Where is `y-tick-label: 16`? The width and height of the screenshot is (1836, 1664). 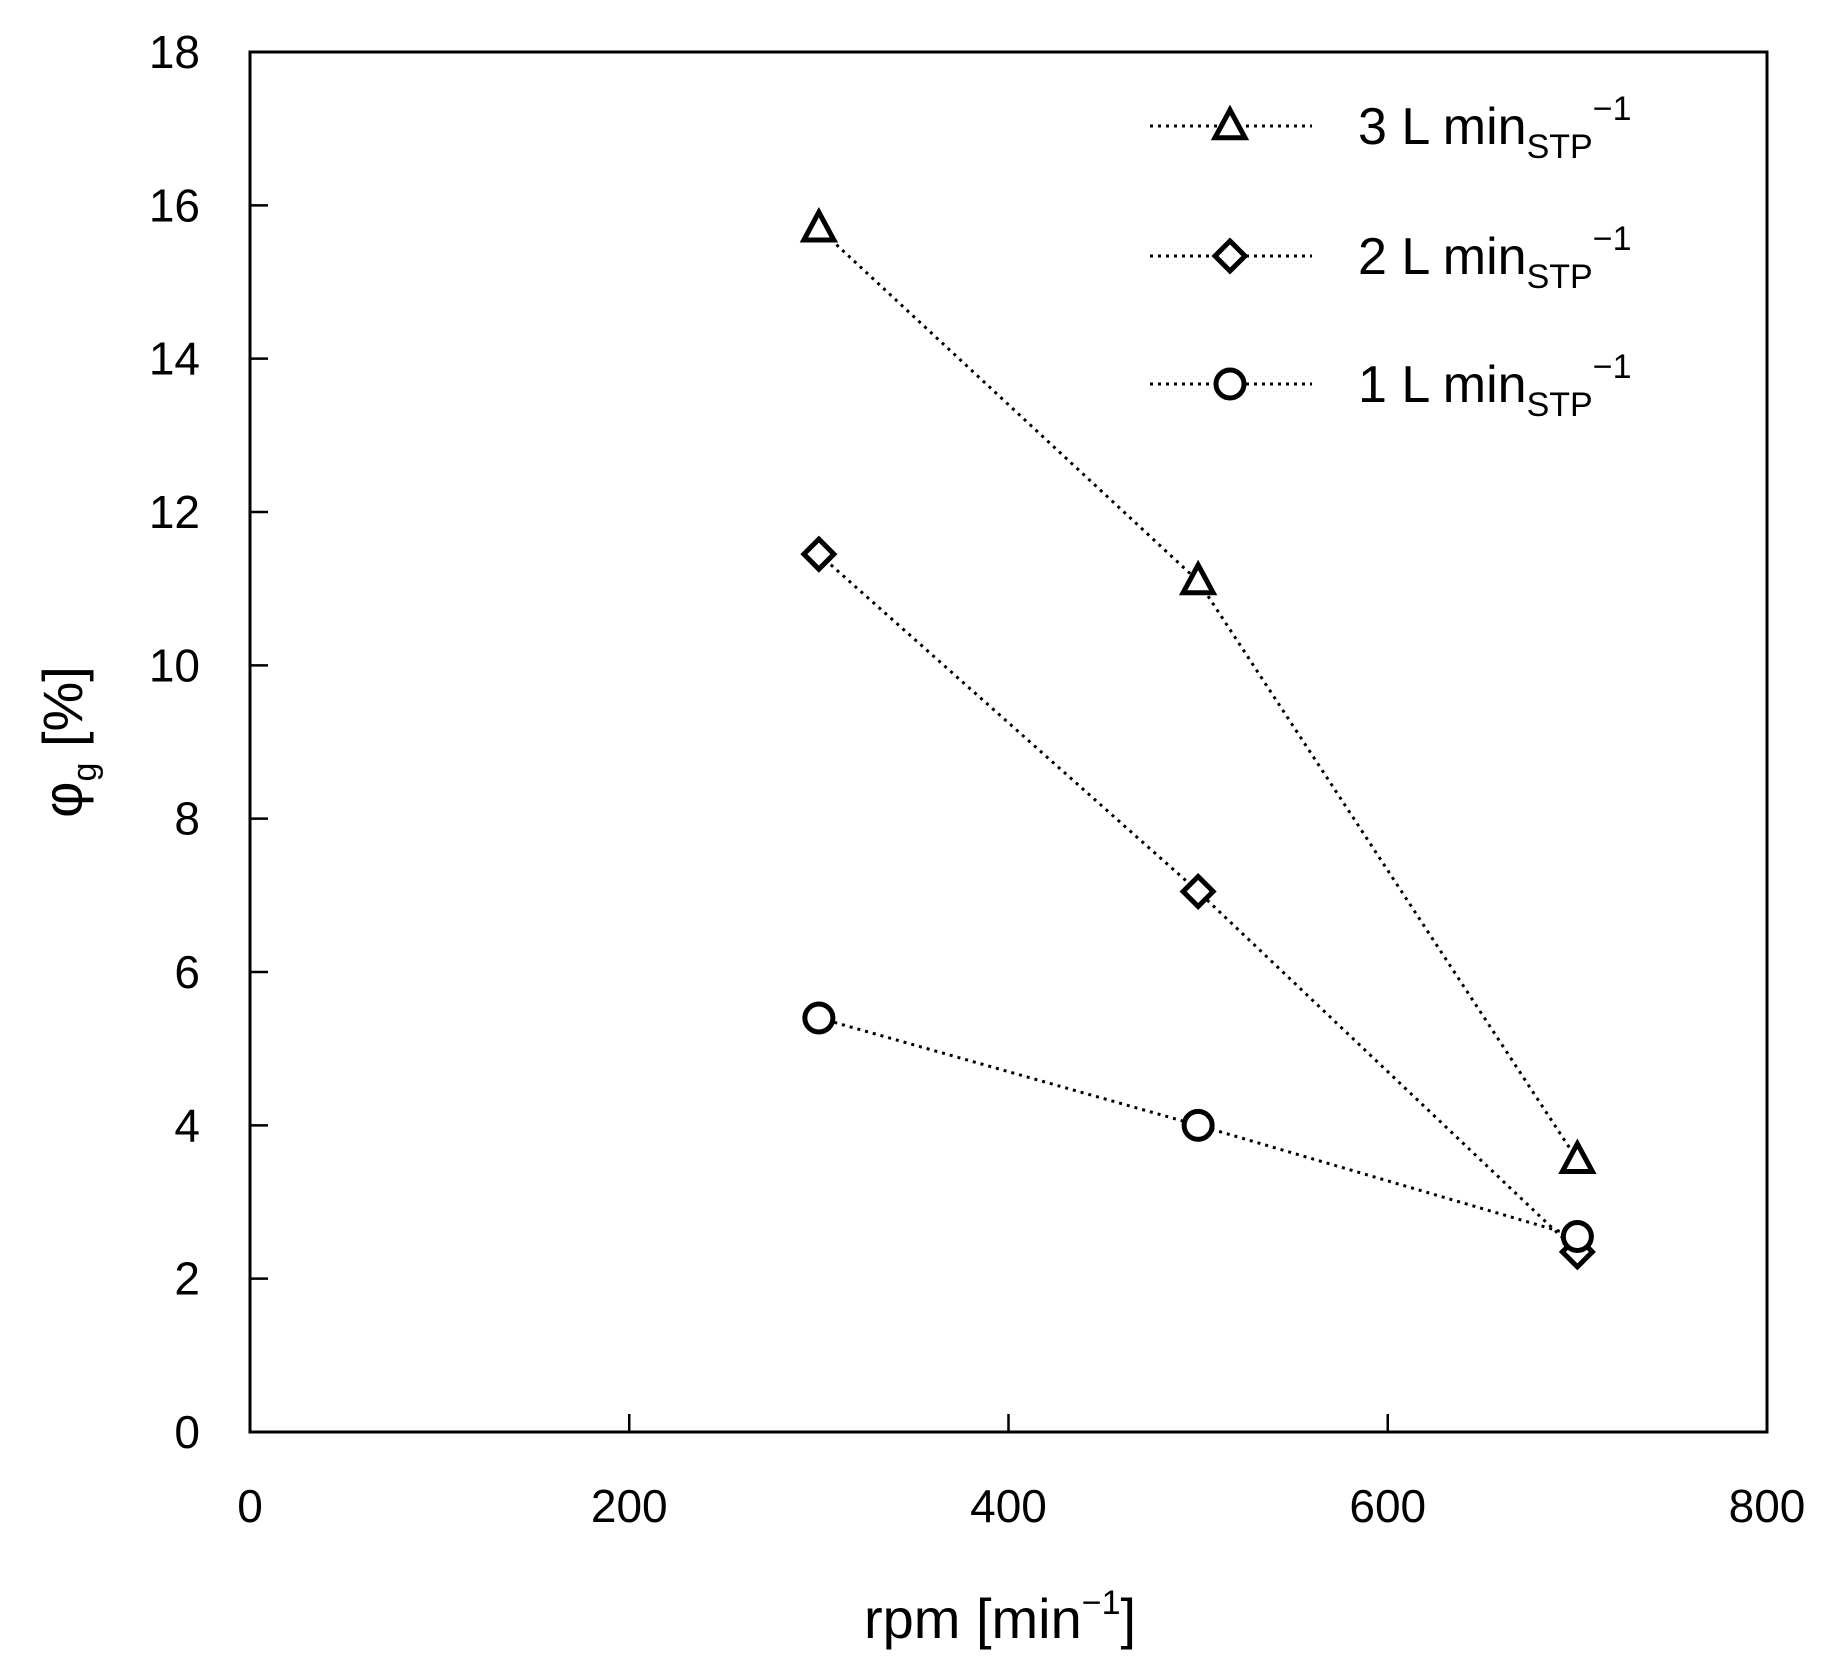 y-tick-label: 16 is located at coordinates (174, 205).